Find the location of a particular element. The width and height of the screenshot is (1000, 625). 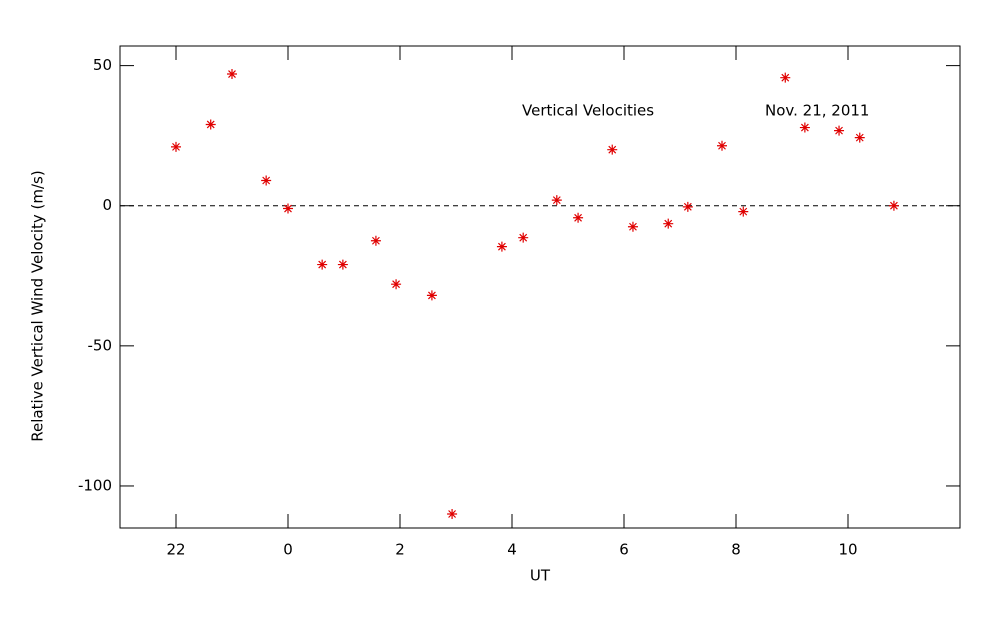

x-tick-label: 22 is located at coordinates (175, 550).